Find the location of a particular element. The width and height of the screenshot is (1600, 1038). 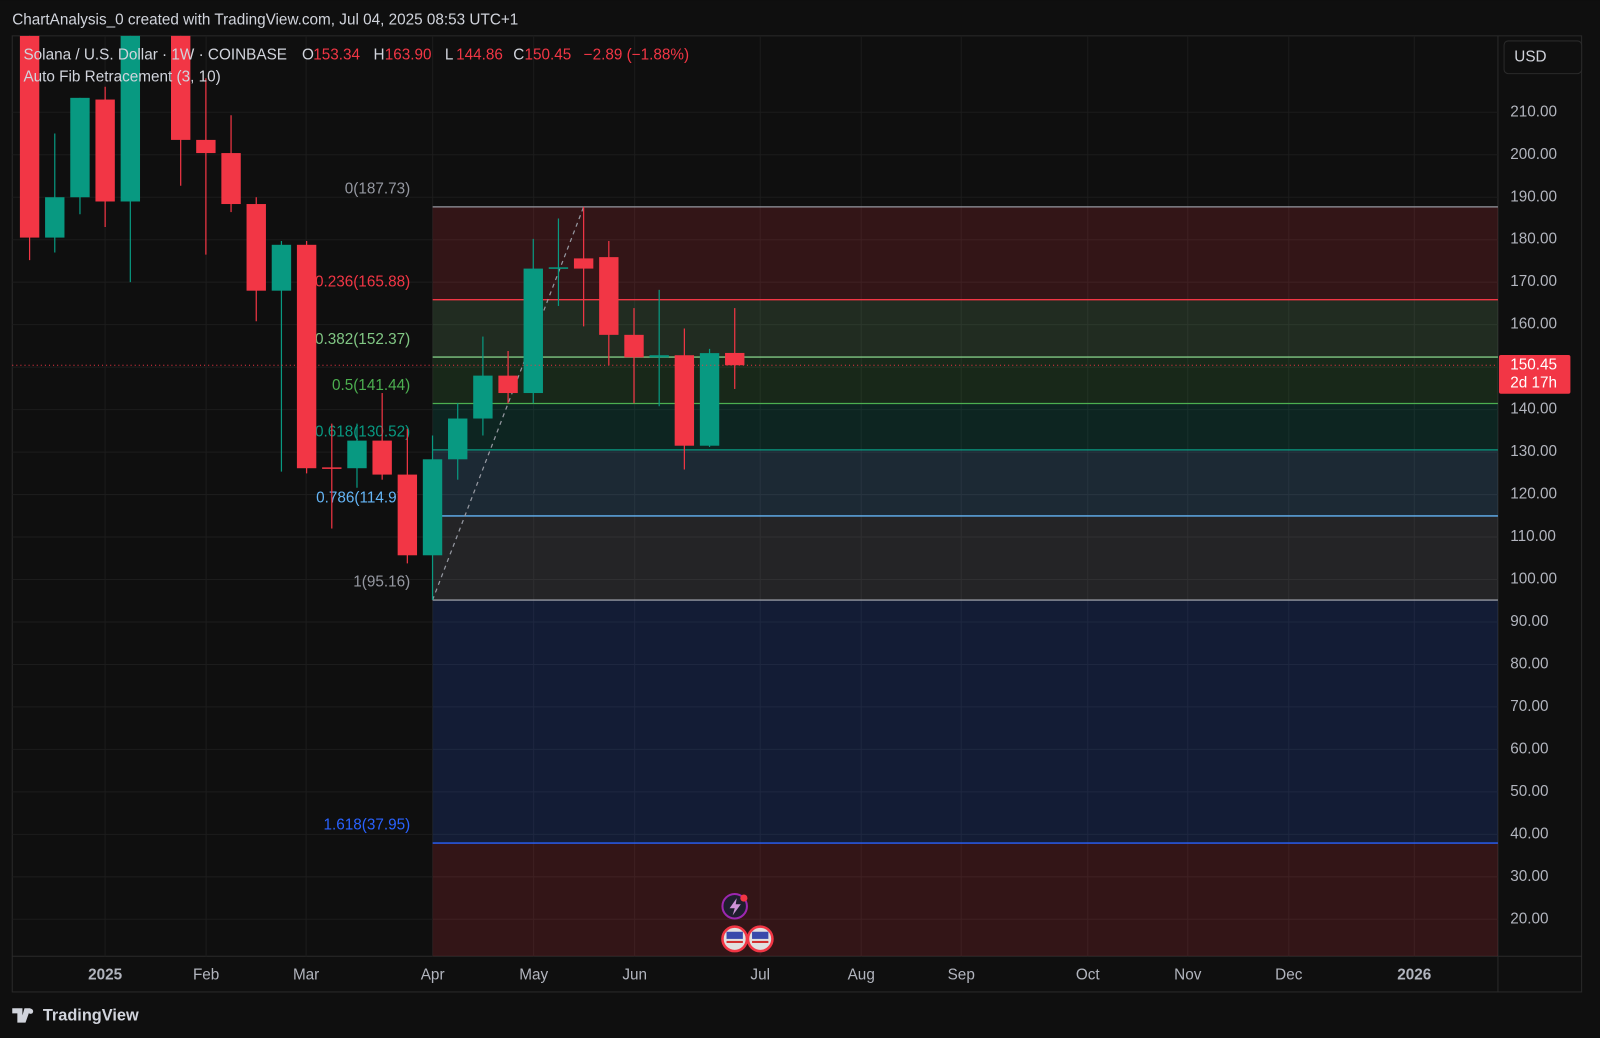

y-tick-label: 20.00 is located at coordinates (1529, 918).